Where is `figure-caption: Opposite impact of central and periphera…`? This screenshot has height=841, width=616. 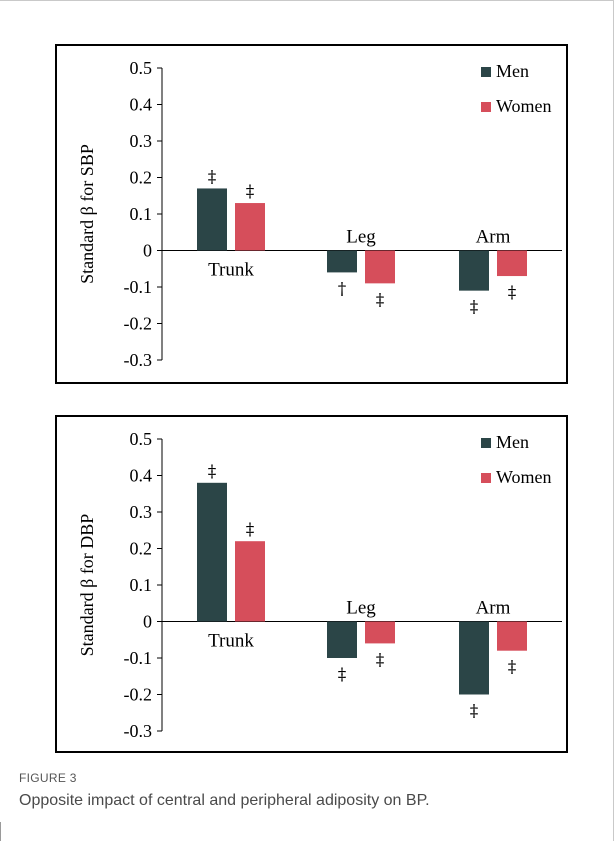
figure-caption: Opposite impact of central and periphera… is located at coordinates (224, 800).